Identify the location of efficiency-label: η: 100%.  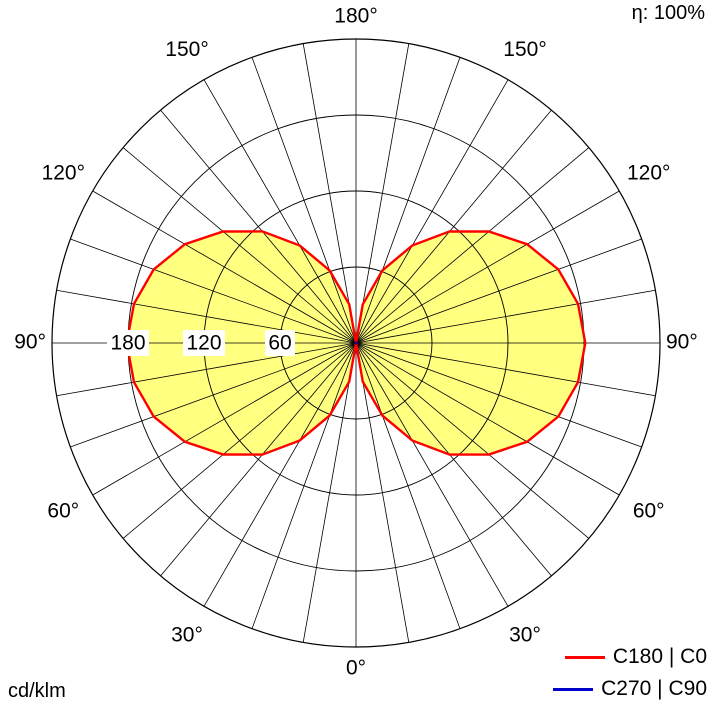
(668, 13).